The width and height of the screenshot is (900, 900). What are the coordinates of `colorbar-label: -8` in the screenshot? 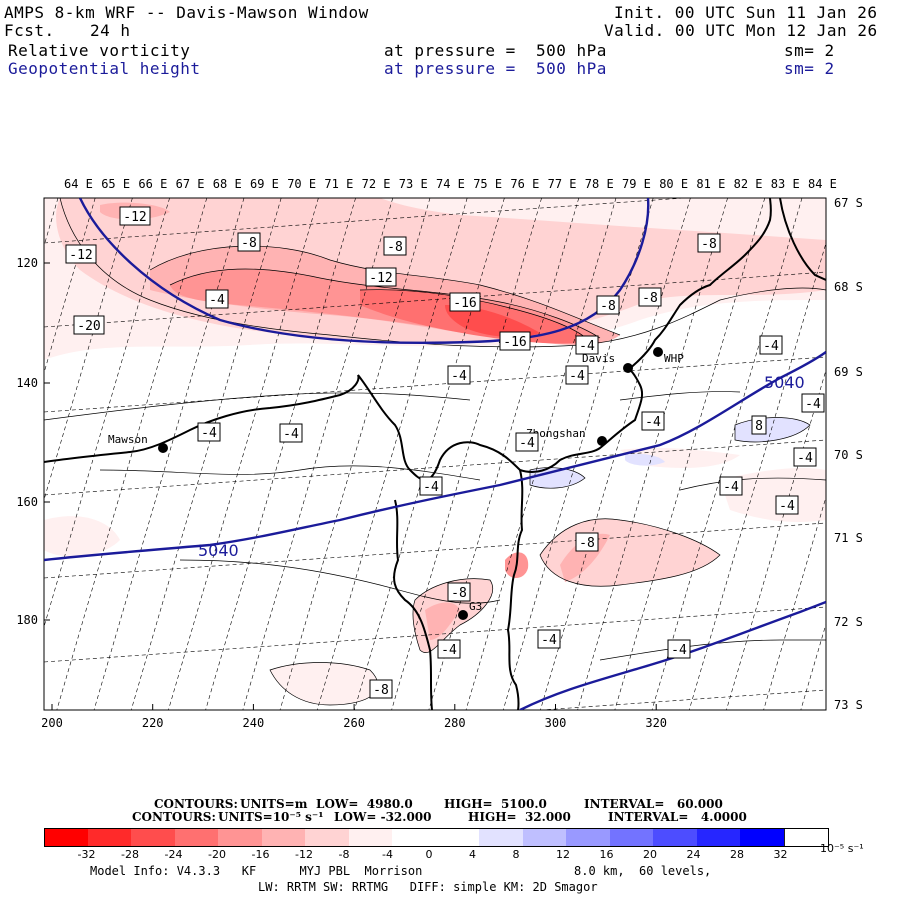 It's located at (344, 854).